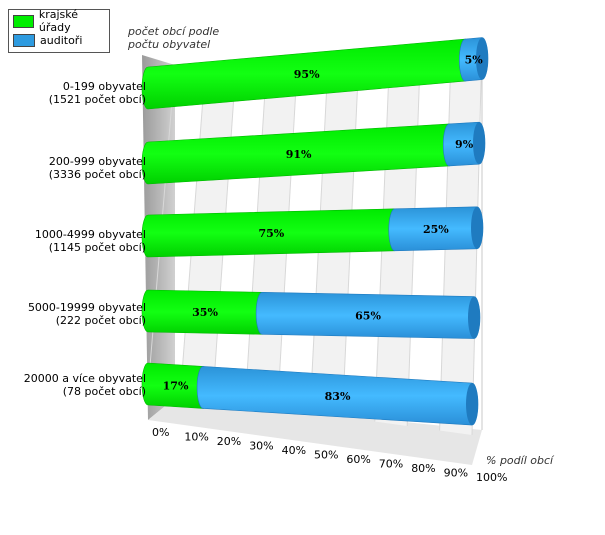 The height and width of the screenshot is (535, 605). What do you see at coordinates (368, 315) in the screenshot?
I see `bar-value-label-auditori-3: 65%` at bounding box center [368, 315].